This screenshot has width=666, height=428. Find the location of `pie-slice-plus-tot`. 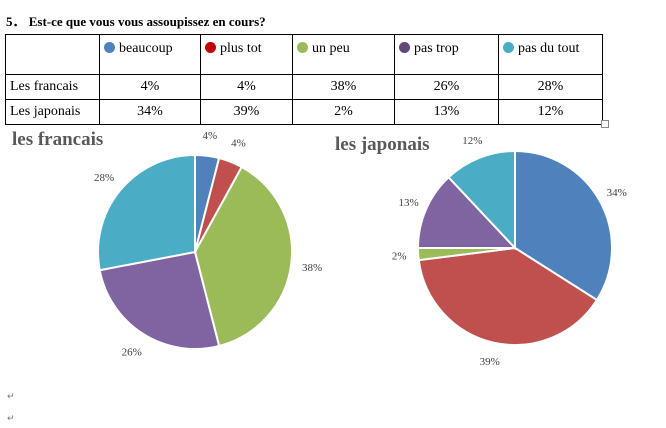

pie-slice-plus-tot is located at coordinates (508, 296).